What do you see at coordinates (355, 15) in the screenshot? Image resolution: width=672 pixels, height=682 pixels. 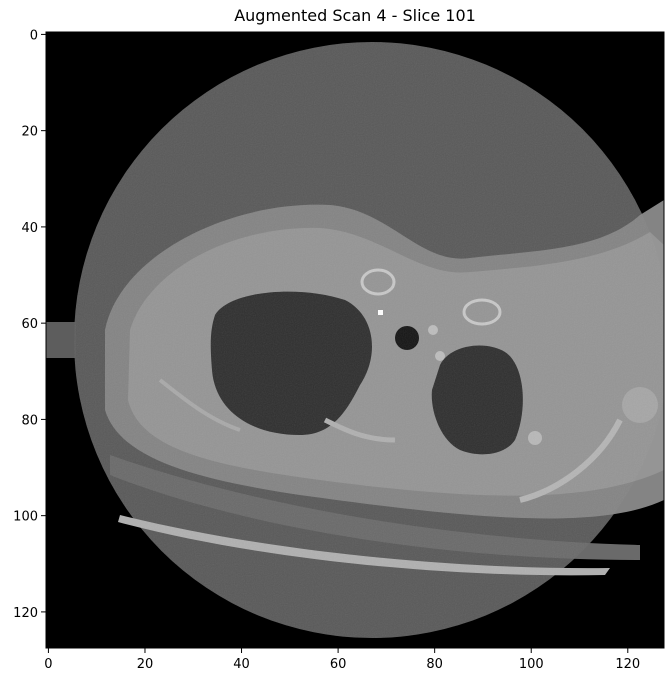 I see `chart-title: Augmented Scan 4 - Slice 101` at bounding box center [355, 15].